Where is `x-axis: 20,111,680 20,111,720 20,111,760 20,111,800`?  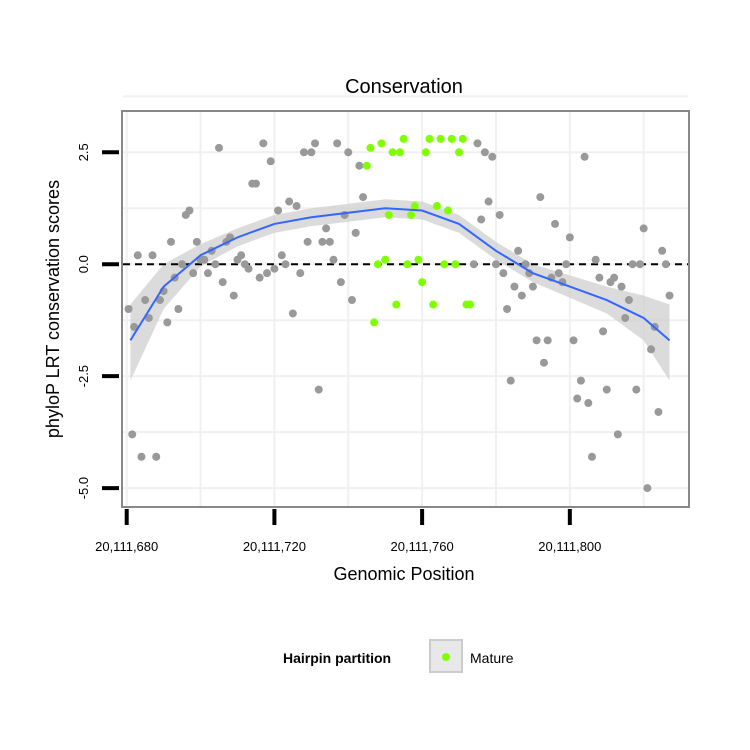
x-axis: 20,111,680 20,111,720 20,111,760 20,111,800 is located at coordinates (348, 531).